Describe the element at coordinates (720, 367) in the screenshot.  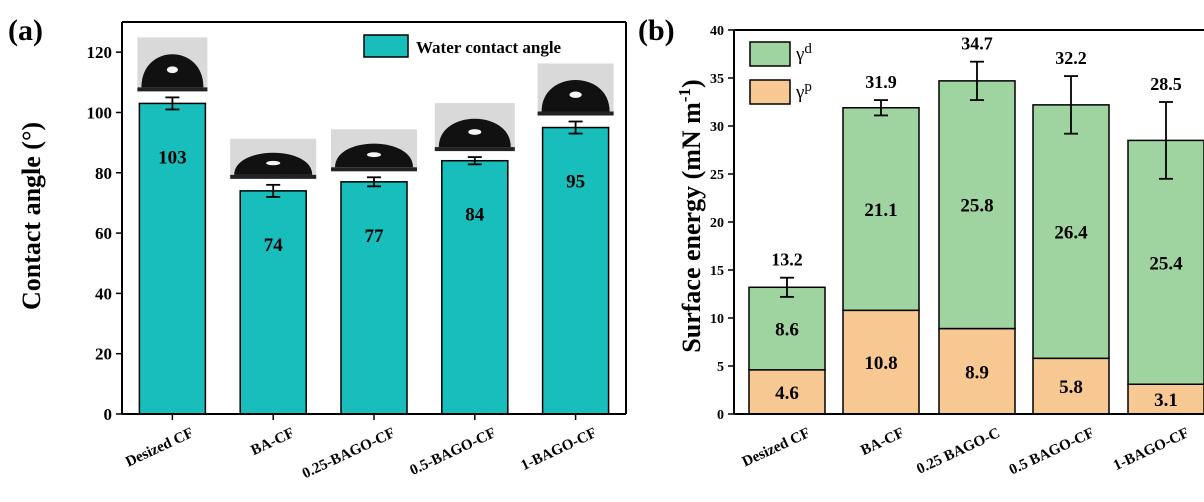
I see `y-tick-label-b-5: 5` at that location.